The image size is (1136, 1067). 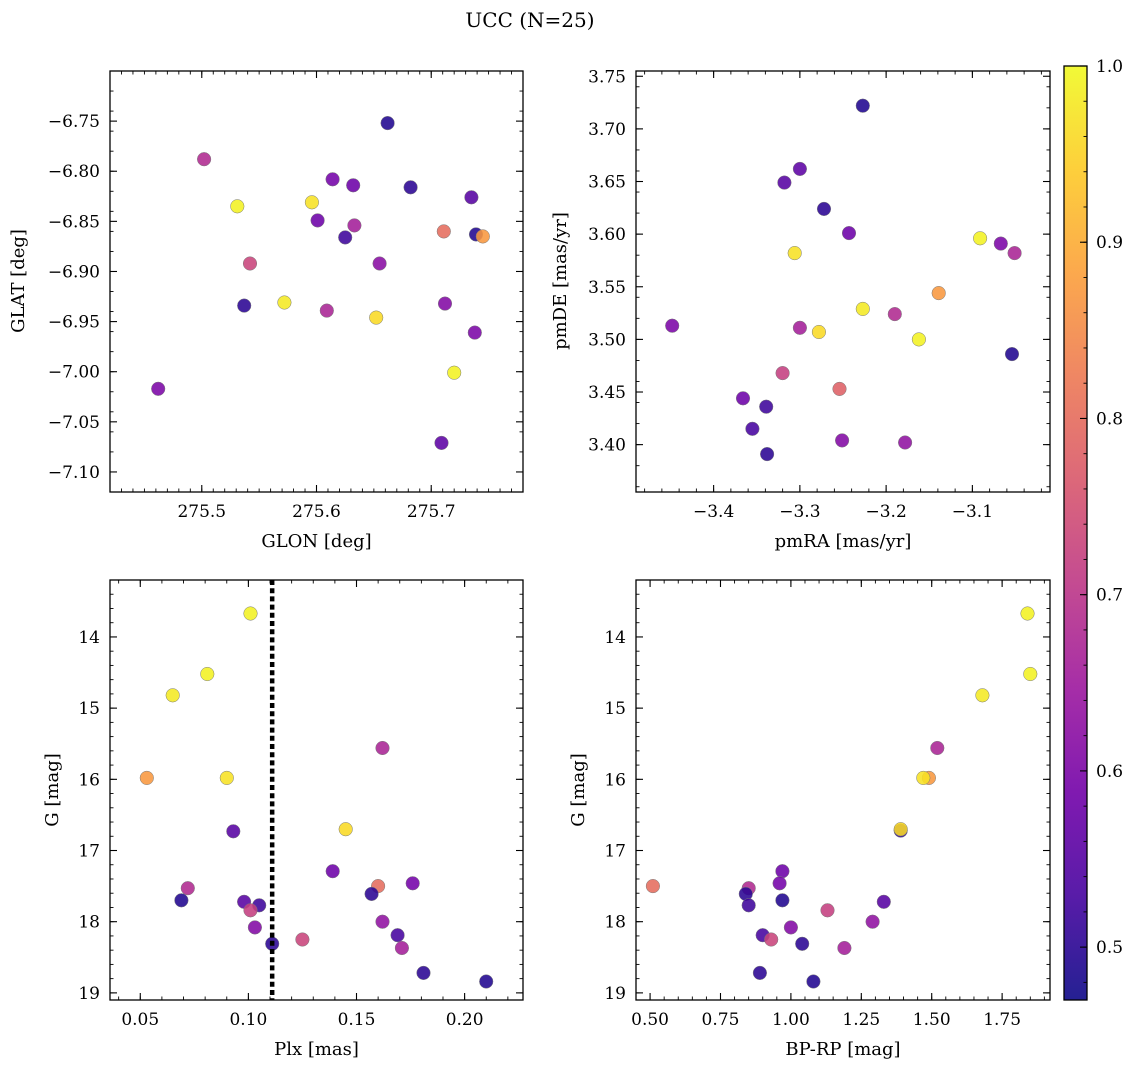 I want to click on x-axis-label: GLON [deg], so click(x=316, y=541).